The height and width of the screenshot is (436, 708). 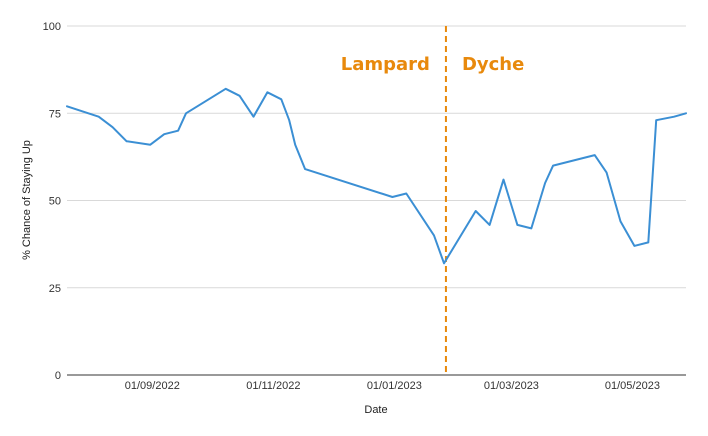 I want to click on y-tick-labels: 0 25 50 75 100, so click(x=52, y=201).